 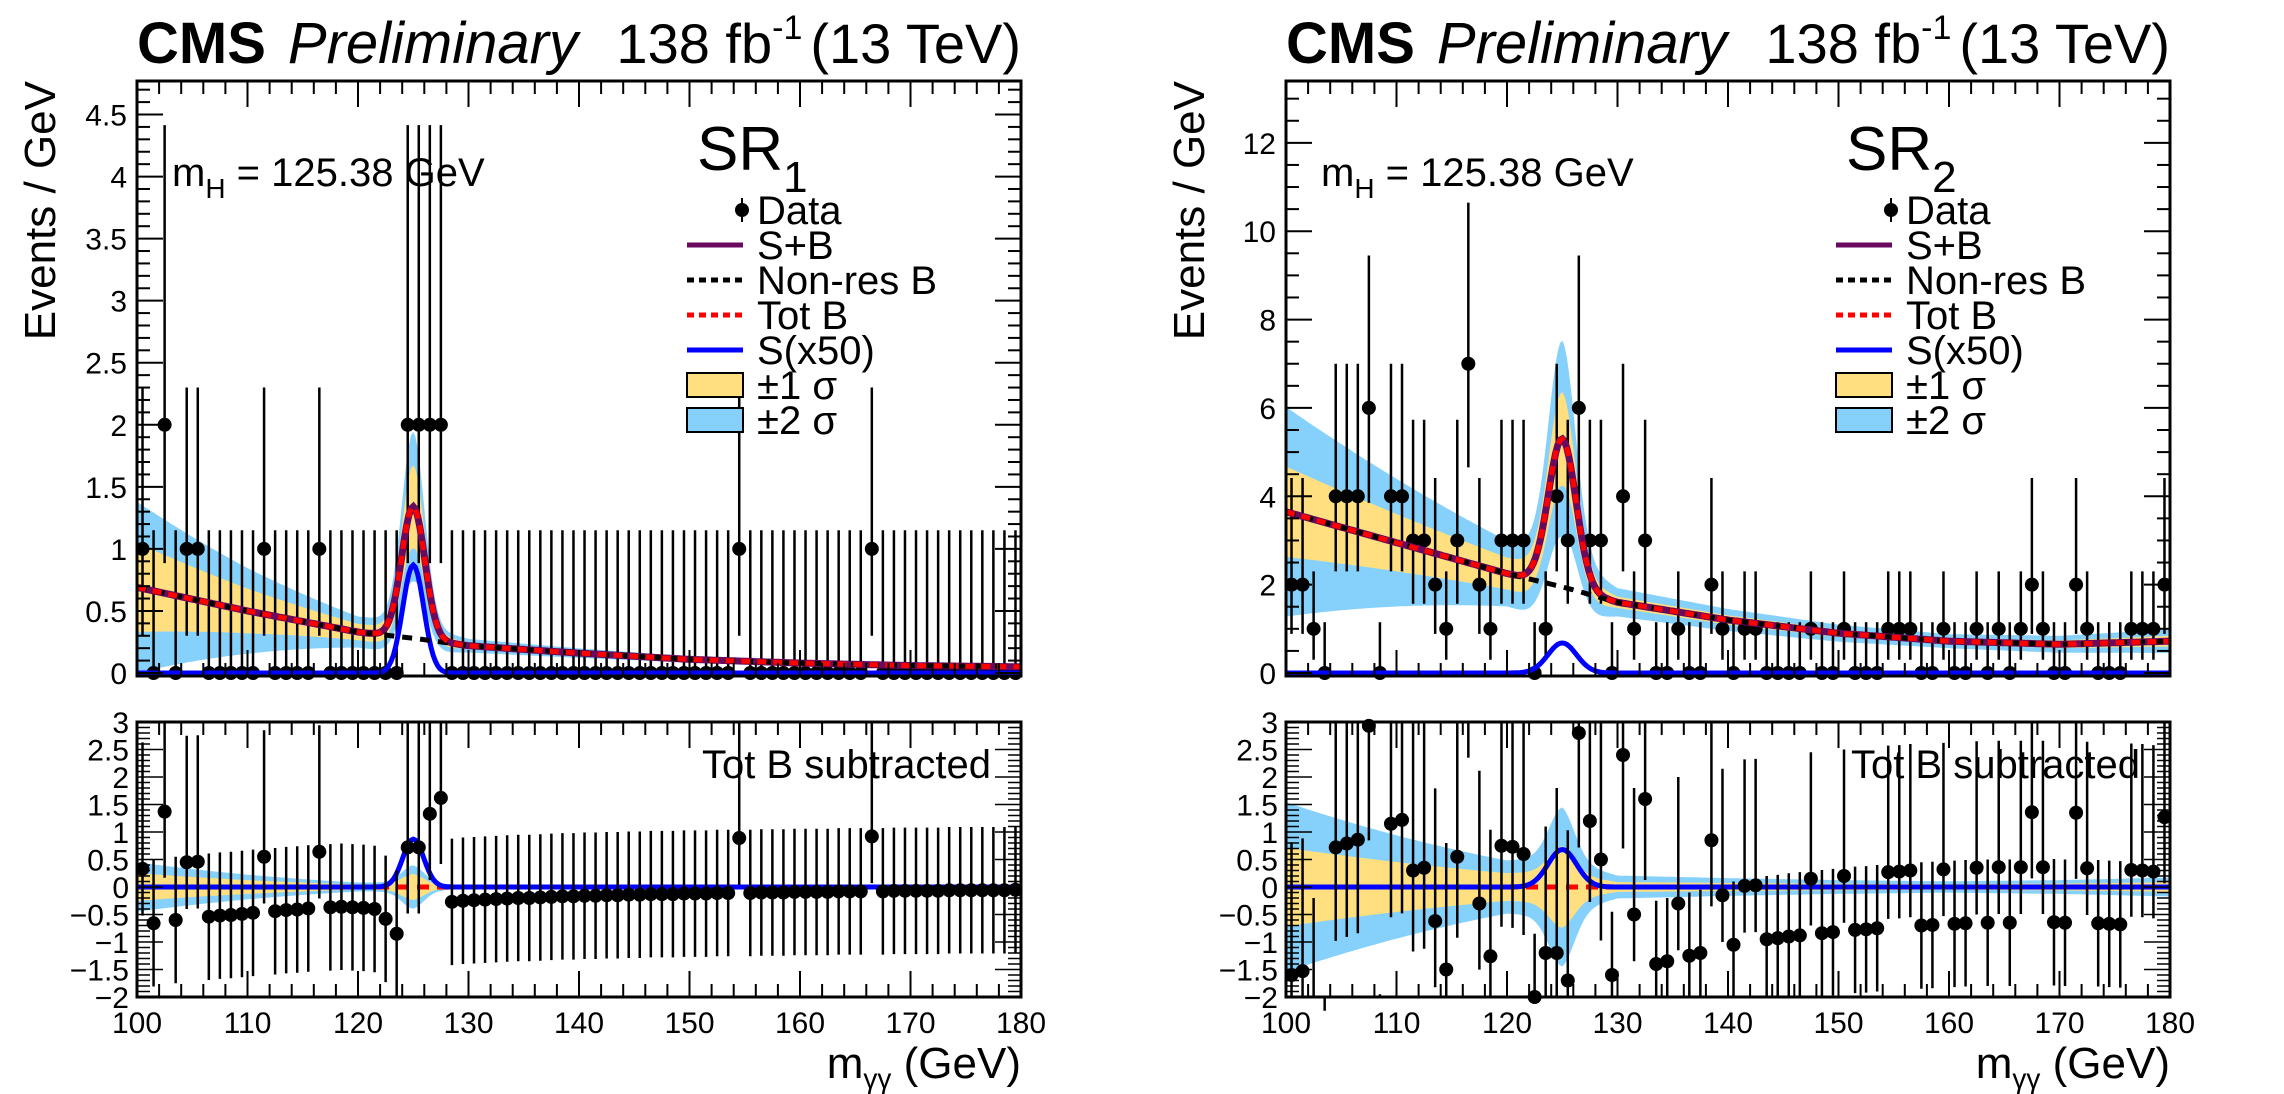 I want to click on legend-item-totb: Tot B, so click(x=1916, y=316).